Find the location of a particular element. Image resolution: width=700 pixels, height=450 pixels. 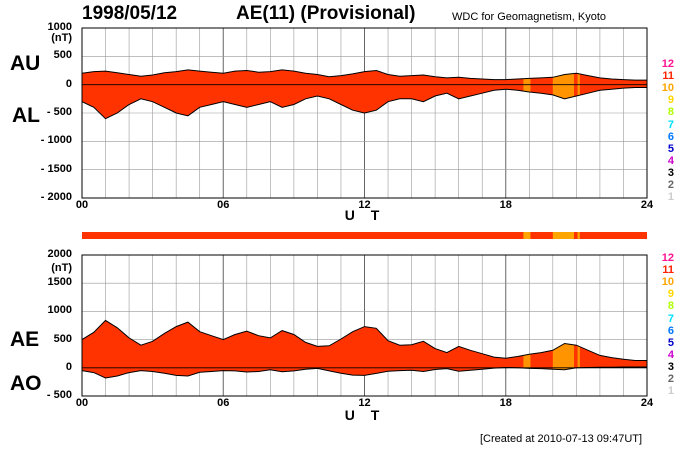

x-tick-label-top: 06 is located at coordinates (223, 205).